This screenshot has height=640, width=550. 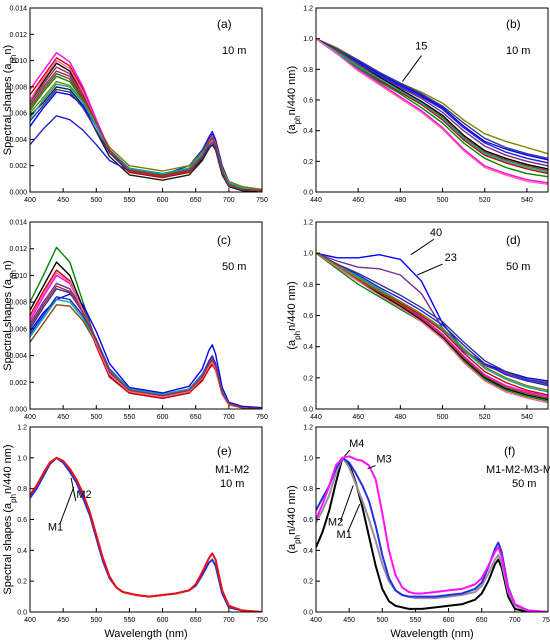 I want to click on panel-label: (b), so click(x=513, y=24).